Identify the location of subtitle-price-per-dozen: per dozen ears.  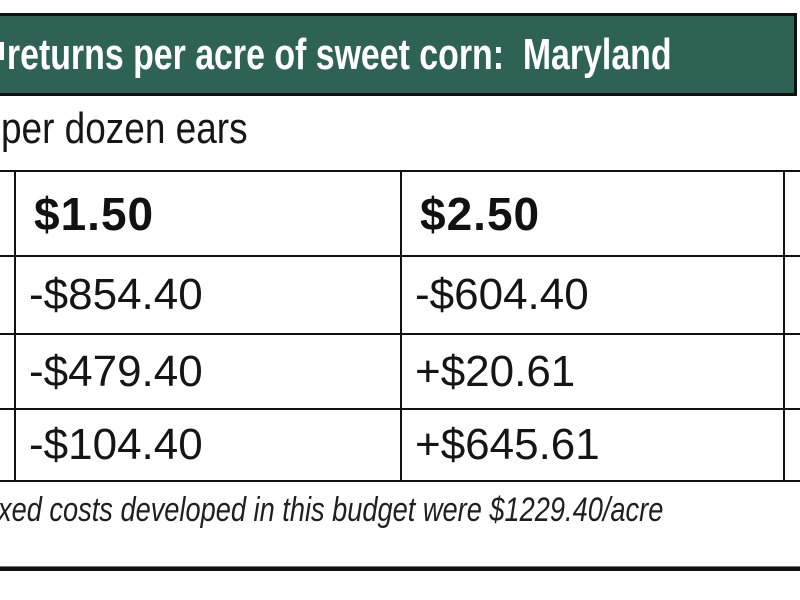
(124, 128).